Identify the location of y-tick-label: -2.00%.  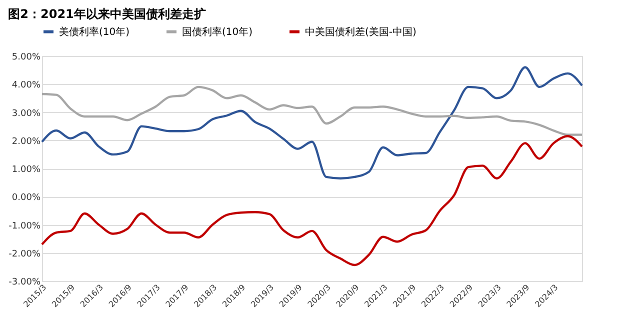
(24, 254).